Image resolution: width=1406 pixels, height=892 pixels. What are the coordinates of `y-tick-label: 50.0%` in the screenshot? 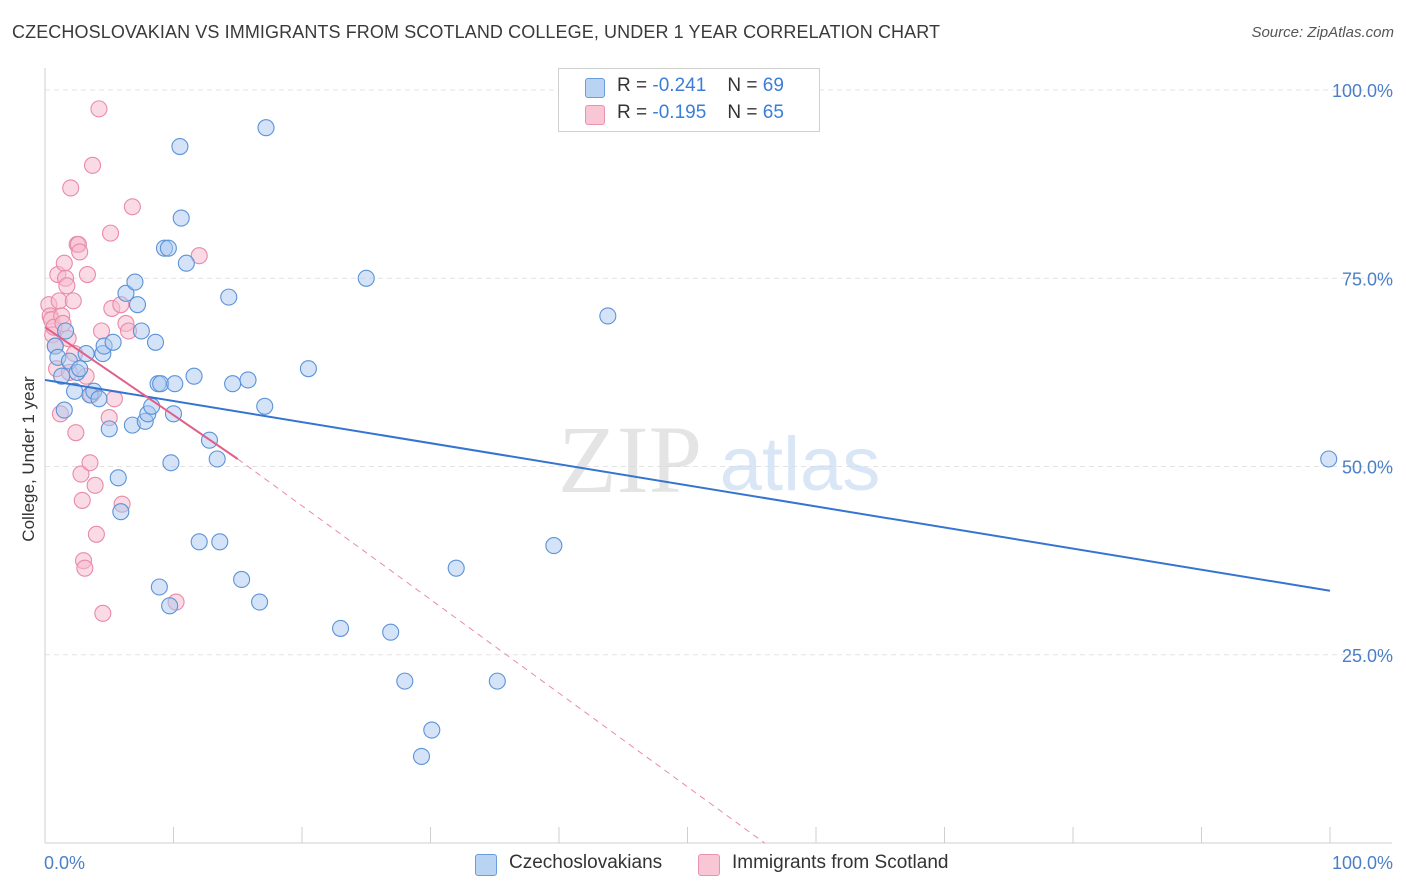 It's located at (1367, 468).